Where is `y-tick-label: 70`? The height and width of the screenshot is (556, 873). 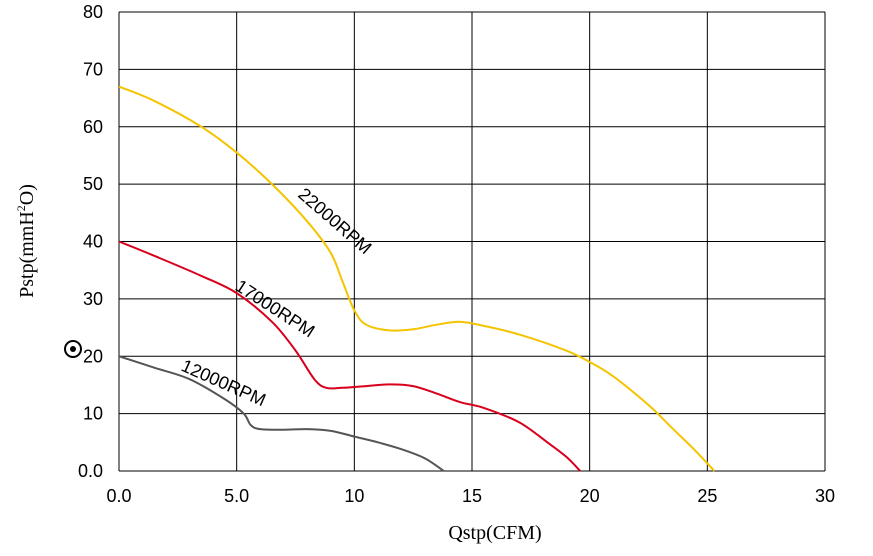
y-tick-label: 70 is located at coordinates (93, 69).